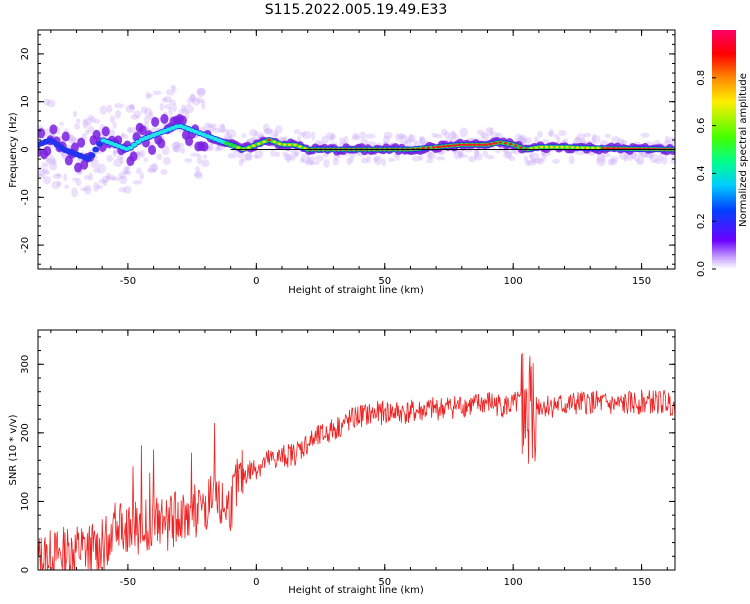 The width and height of the screenshot is (750, 604). I want to click on spectrogram-ylabel: Frequency (Hz), so click(13, 150).